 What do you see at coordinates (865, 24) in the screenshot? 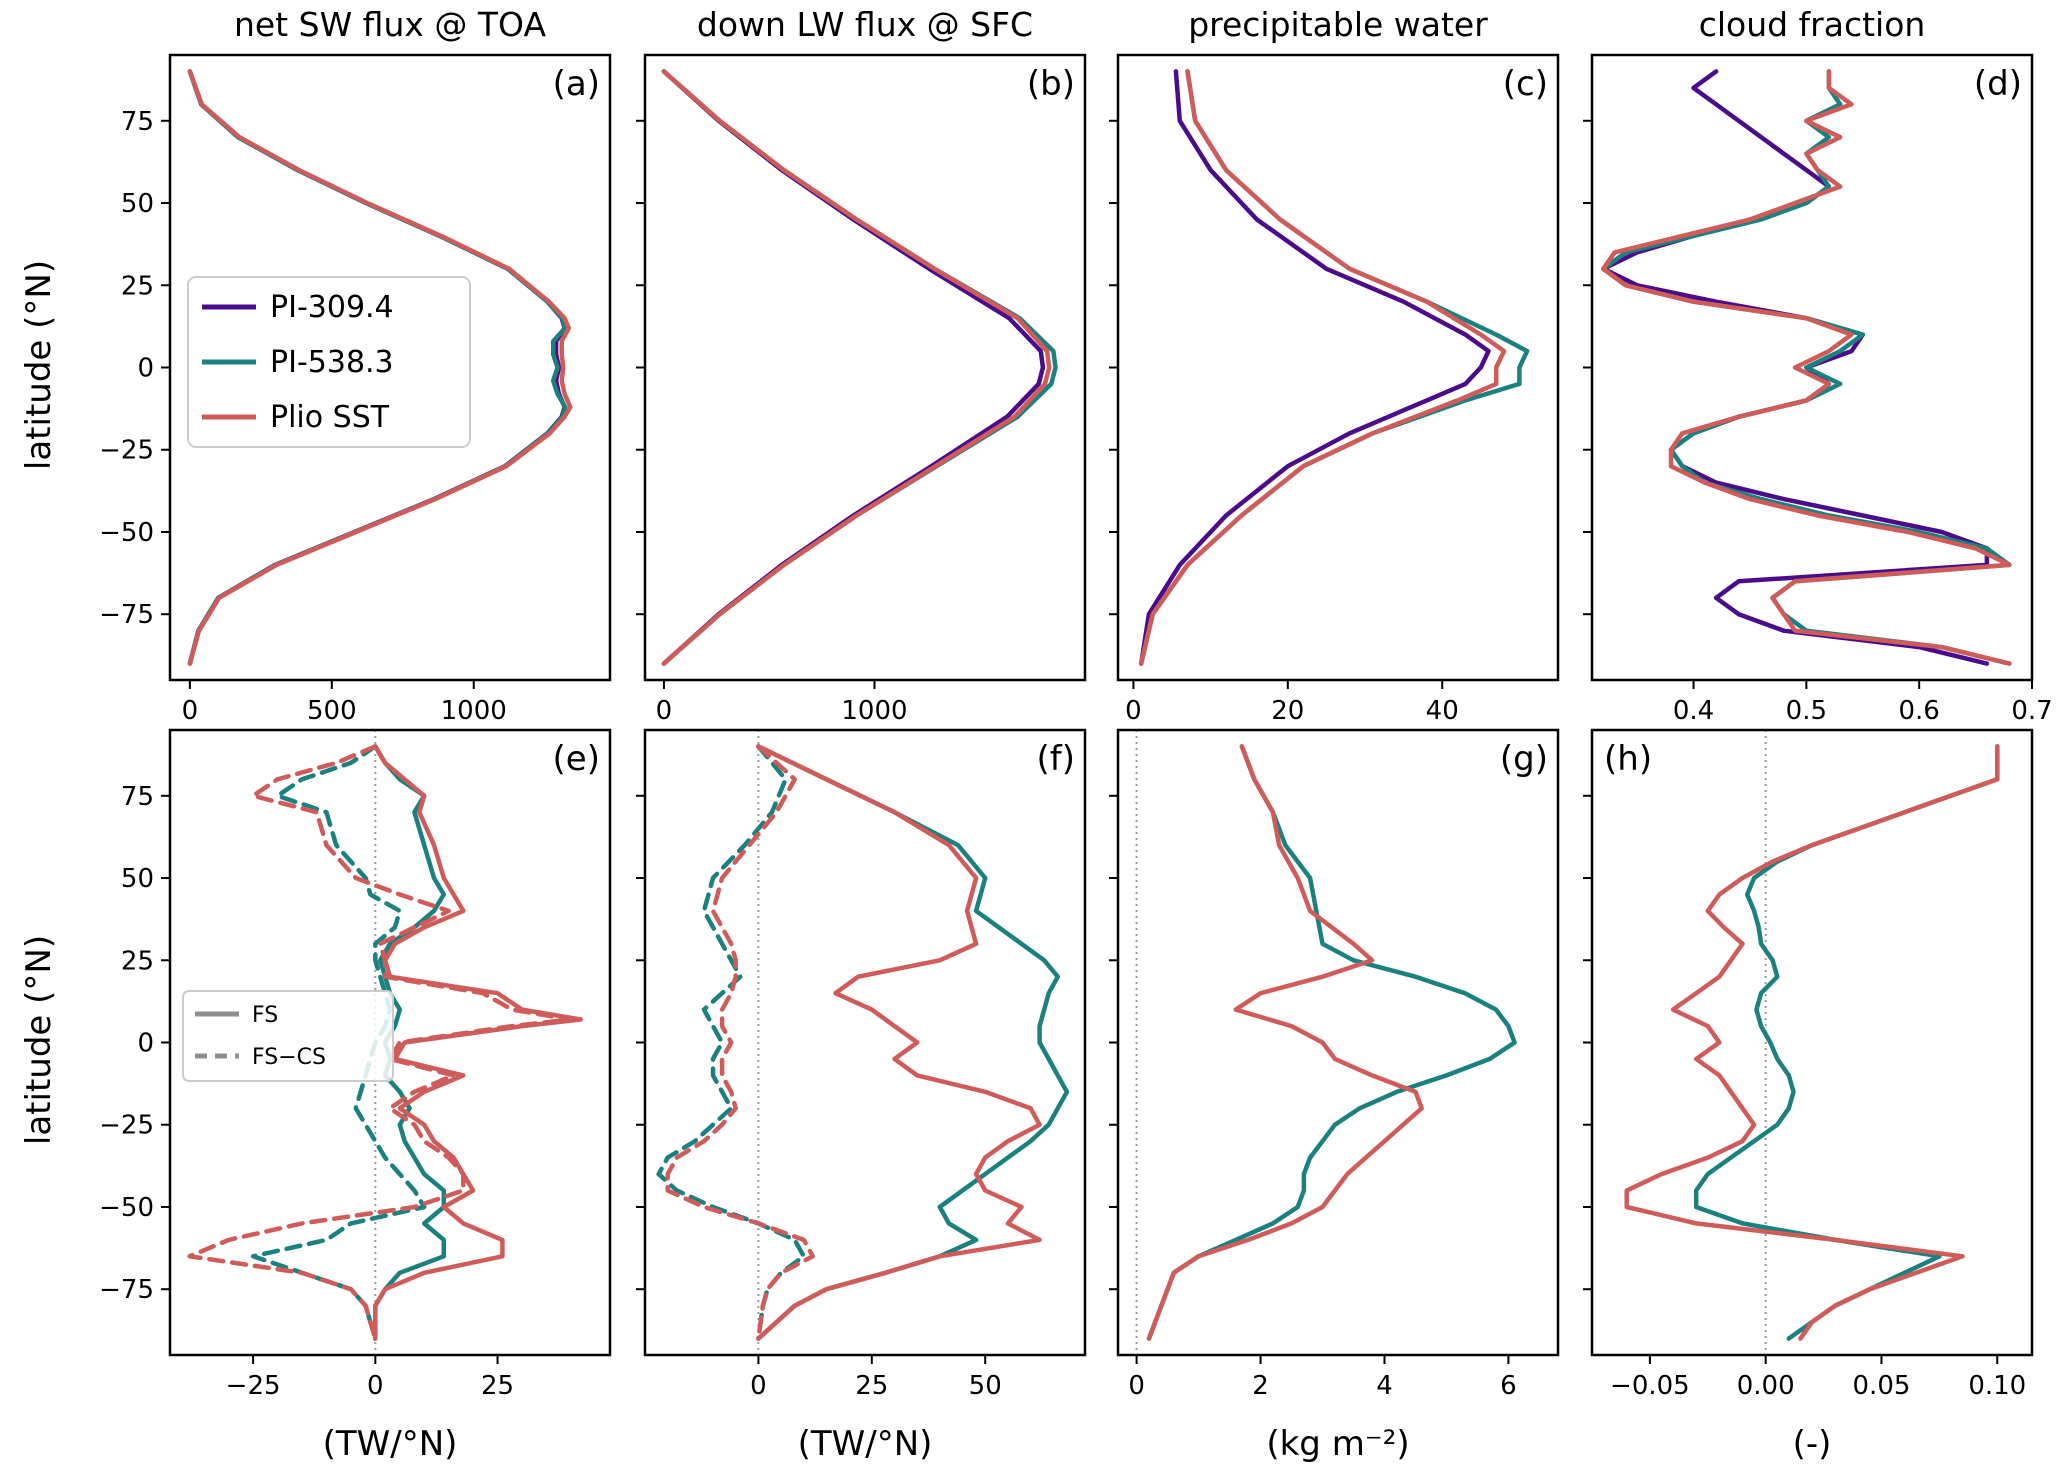
I see `panel-title: down LW flux @ SFC` at bounding box center [865, 24].